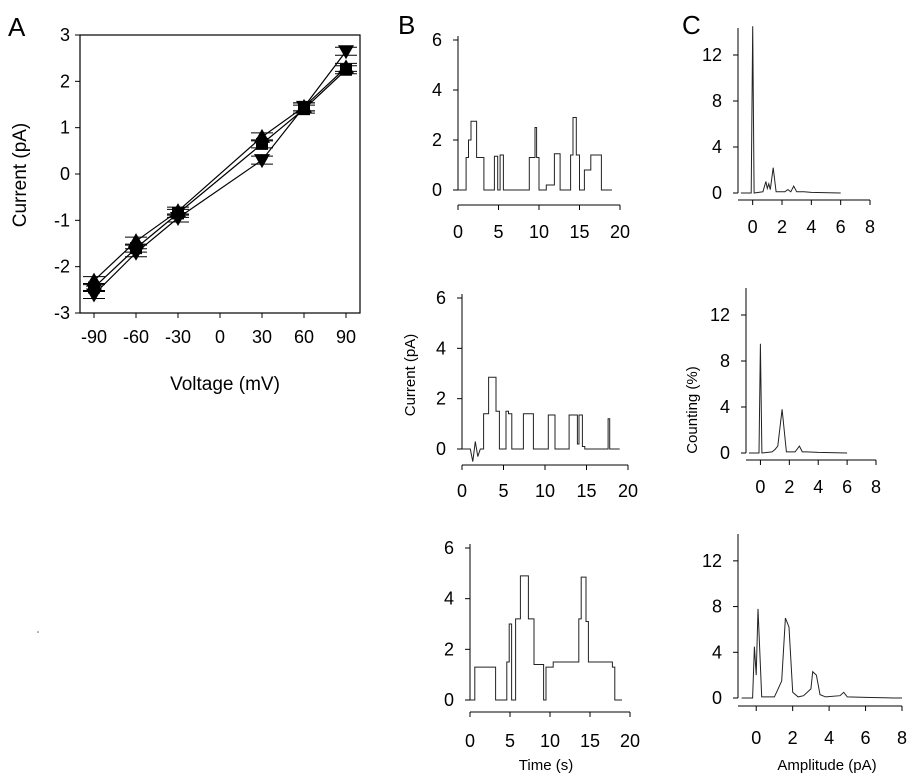 The width and height of the screenshot is (919, 776). I want to click on y-tick-label: 3, so click(65, 35).